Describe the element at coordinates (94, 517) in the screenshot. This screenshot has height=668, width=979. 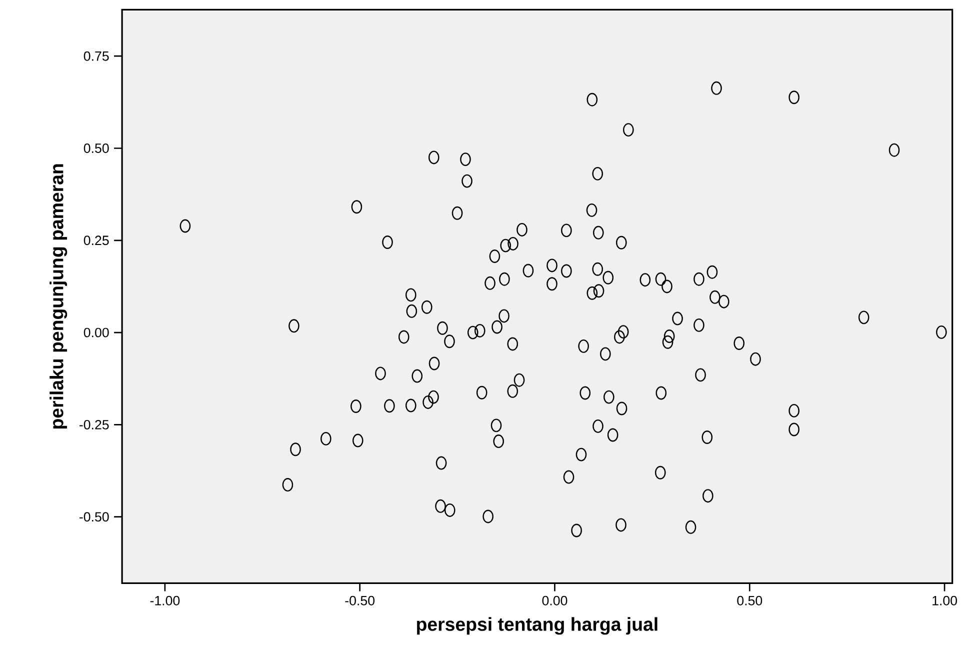
I see `y-tick-label: -0.50` at that location.